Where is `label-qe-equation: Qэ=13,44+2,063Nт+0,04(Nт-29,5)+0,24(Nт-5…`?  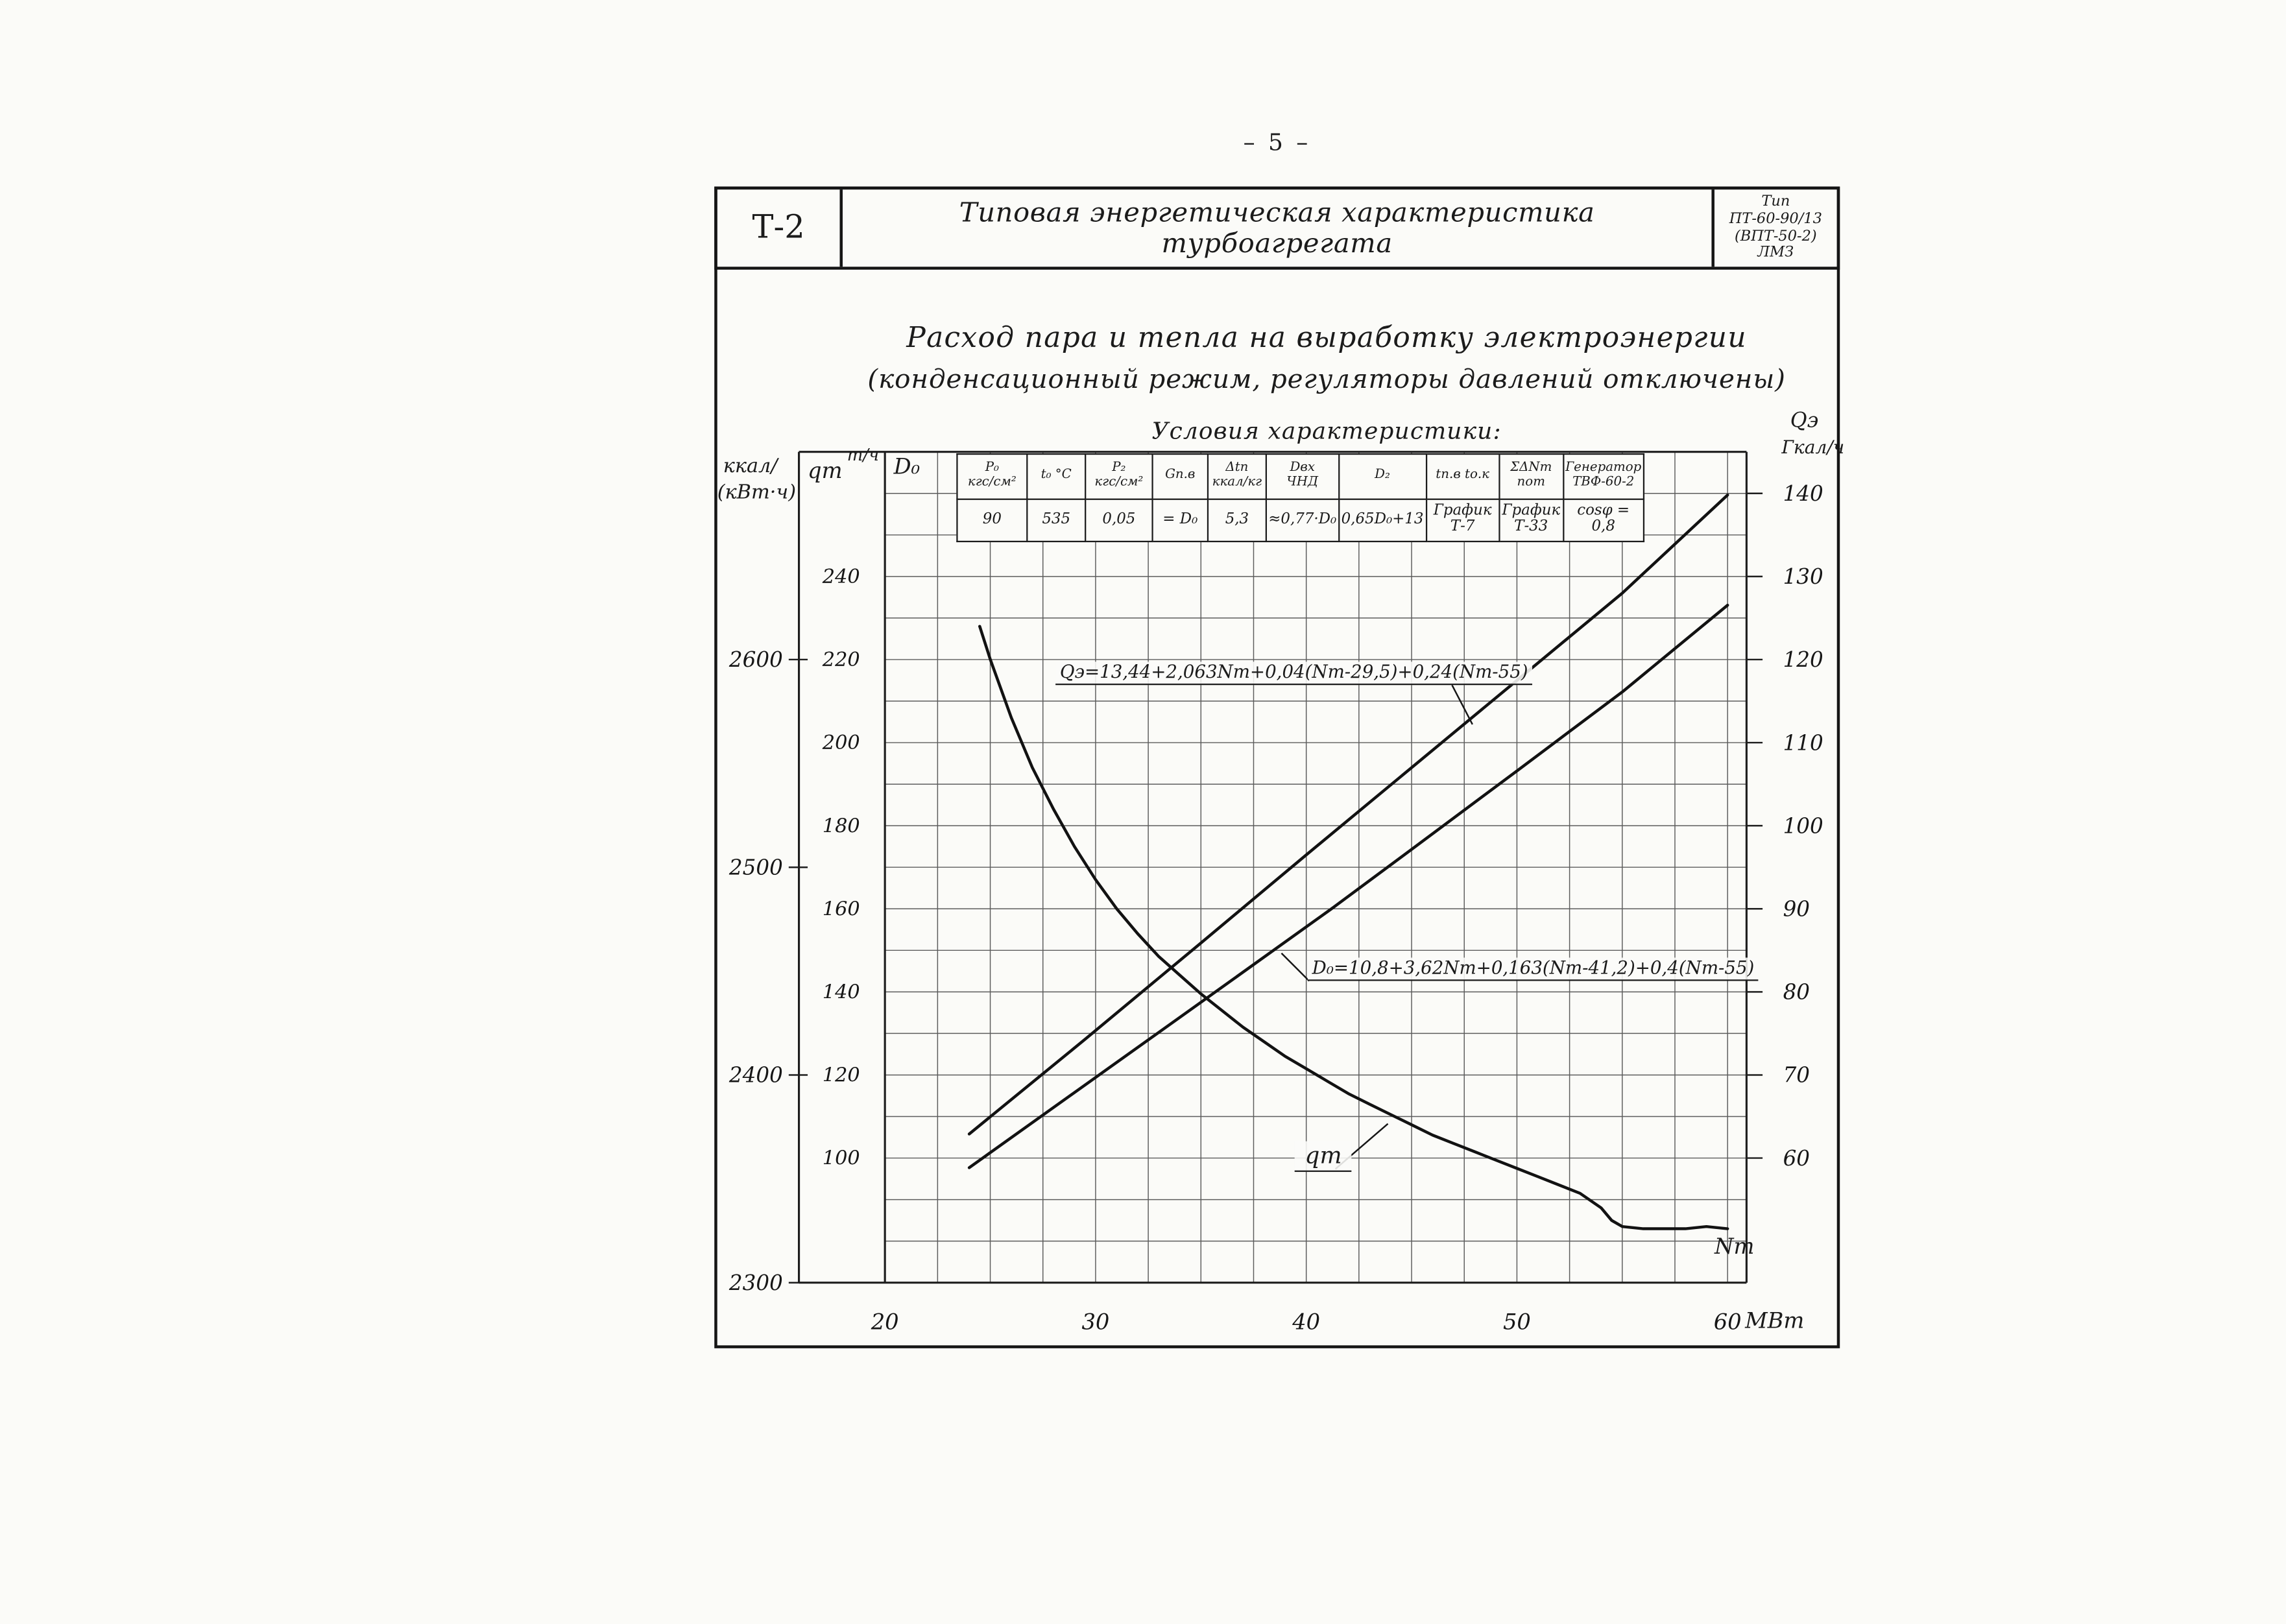 label-qe-equation: Qэ=13,44+2,063Nт+0,04(Nт-29,5)+0,24(Nт-5… is located at coordinates (1294, 674).